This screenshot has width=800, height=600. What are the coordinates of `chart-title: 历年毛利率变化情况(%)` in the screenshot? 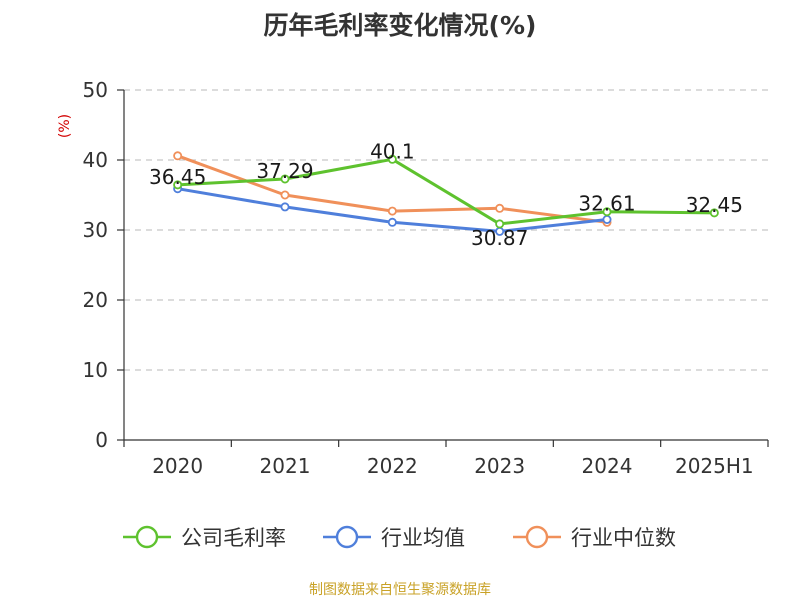 It's located at (400, 25).